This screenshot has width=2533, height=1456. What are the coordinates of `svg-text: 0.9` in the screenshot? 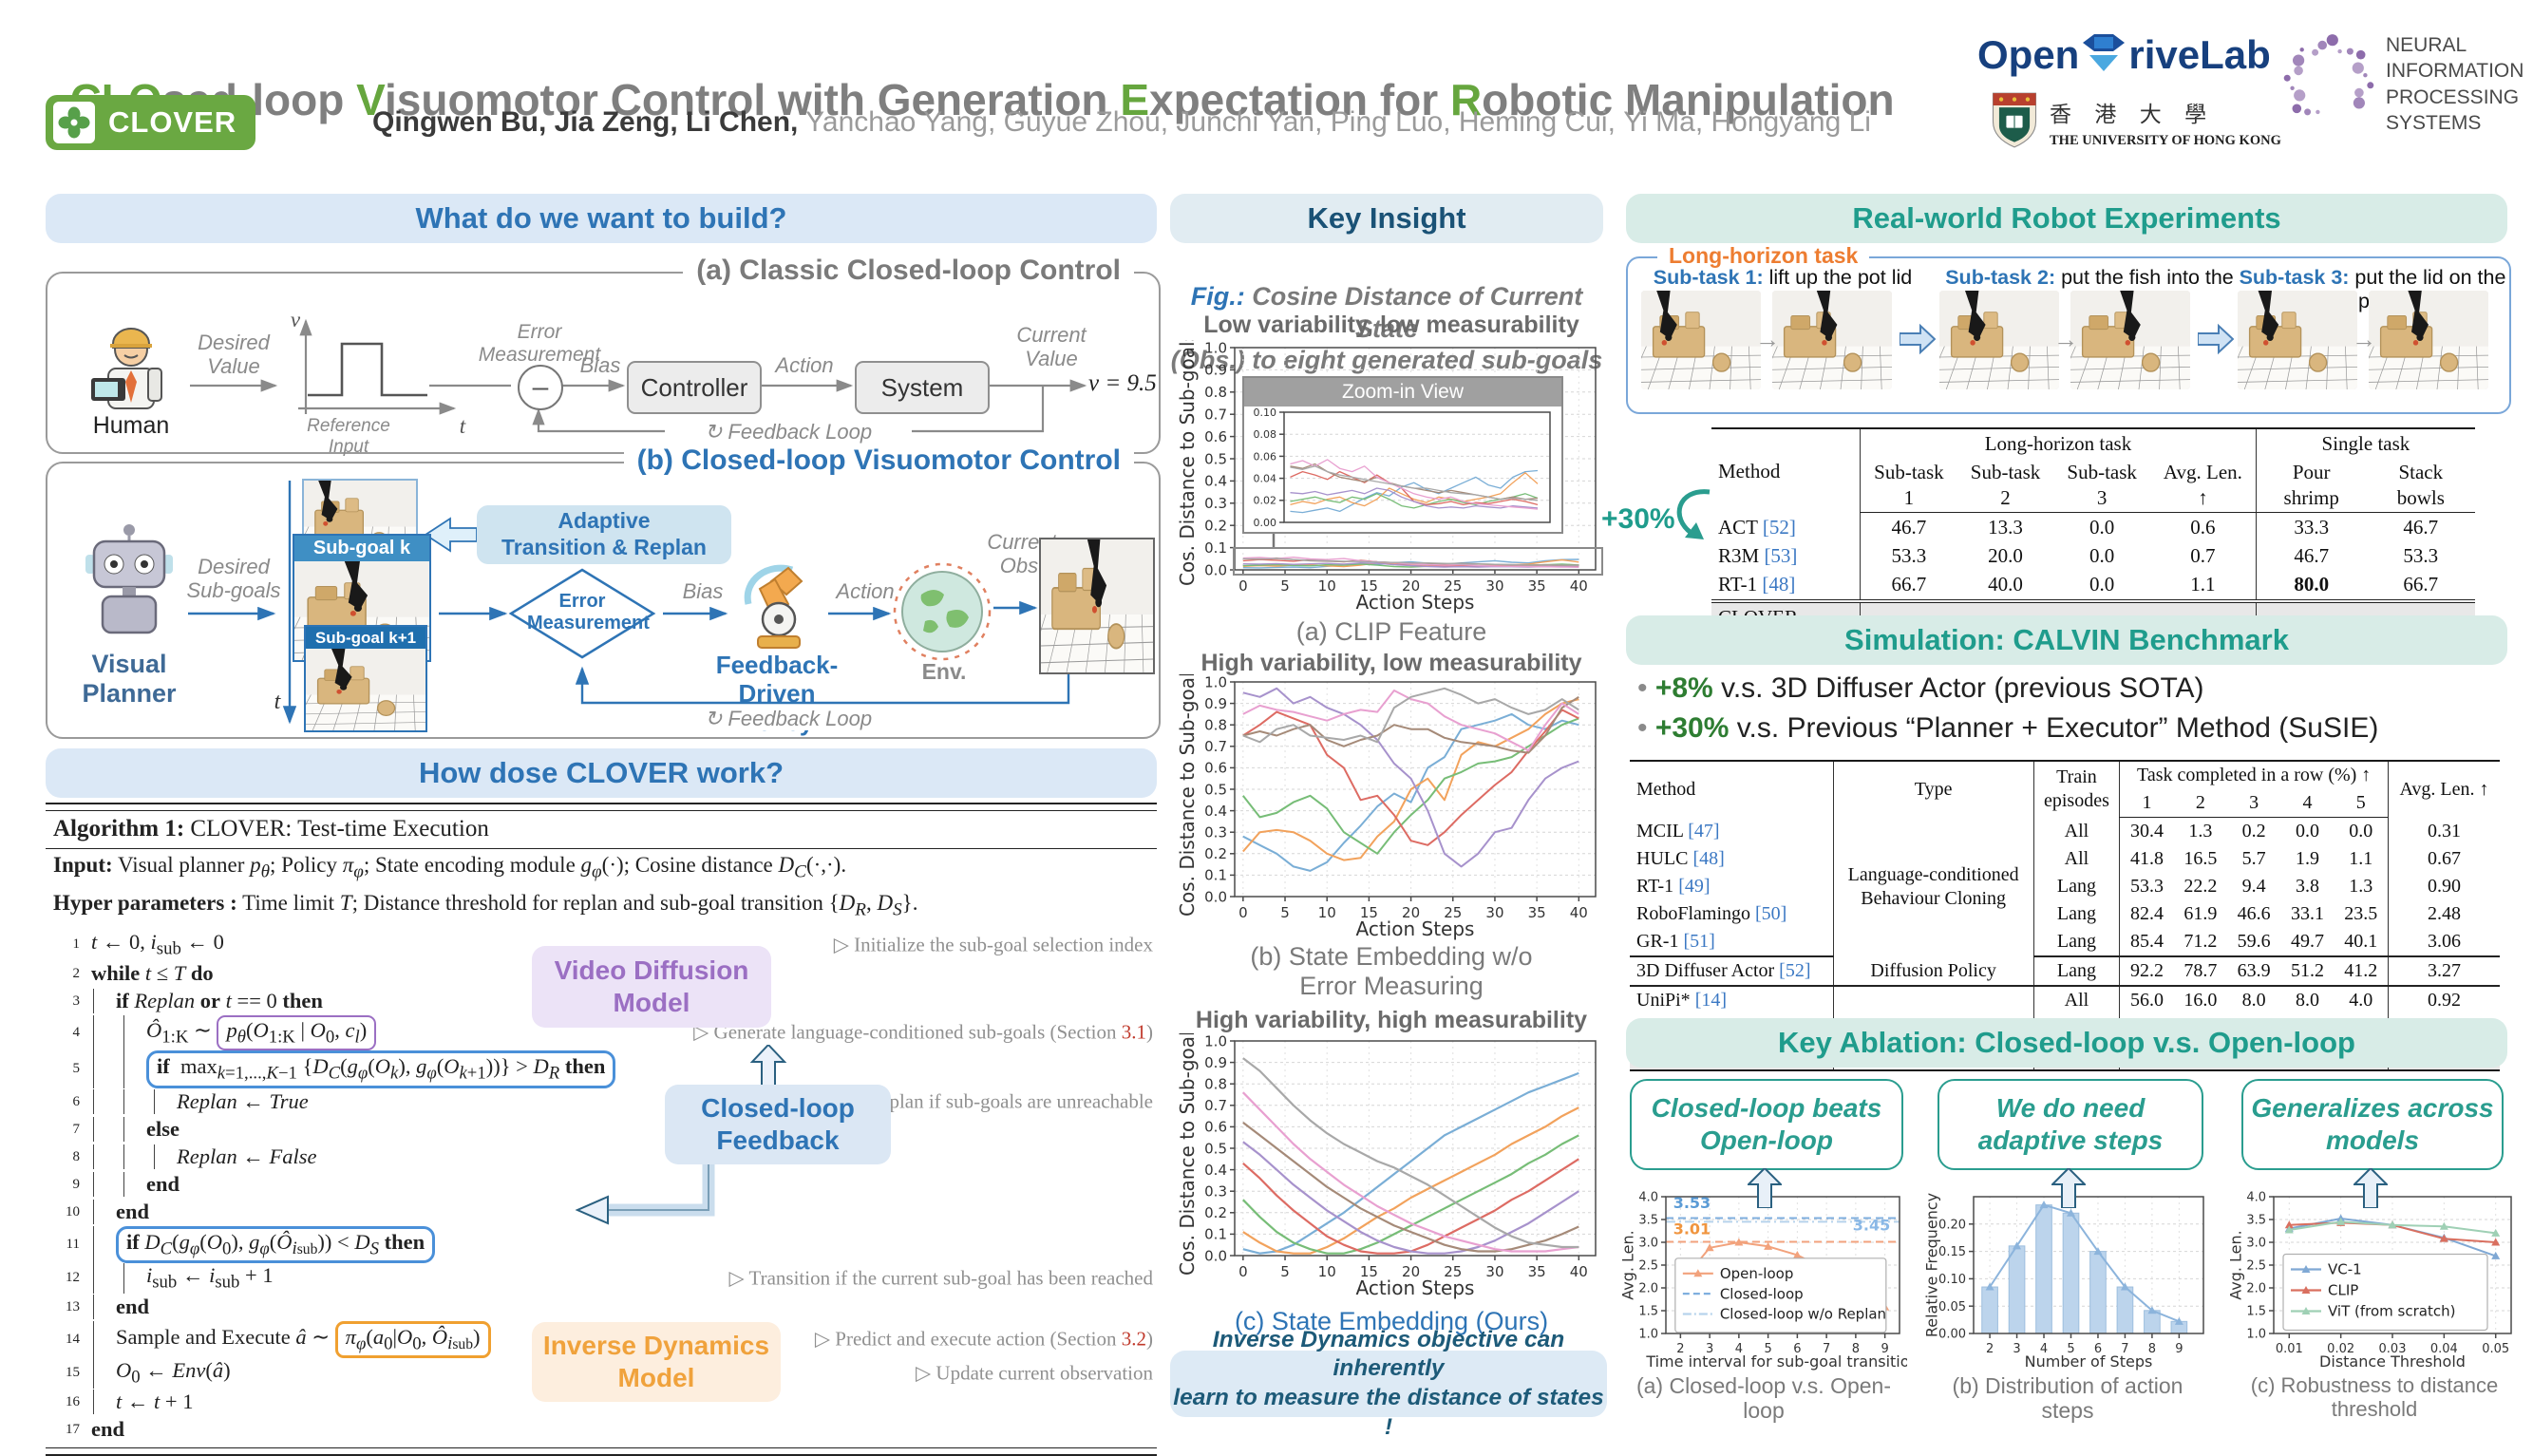 It's located at (1215, 703).